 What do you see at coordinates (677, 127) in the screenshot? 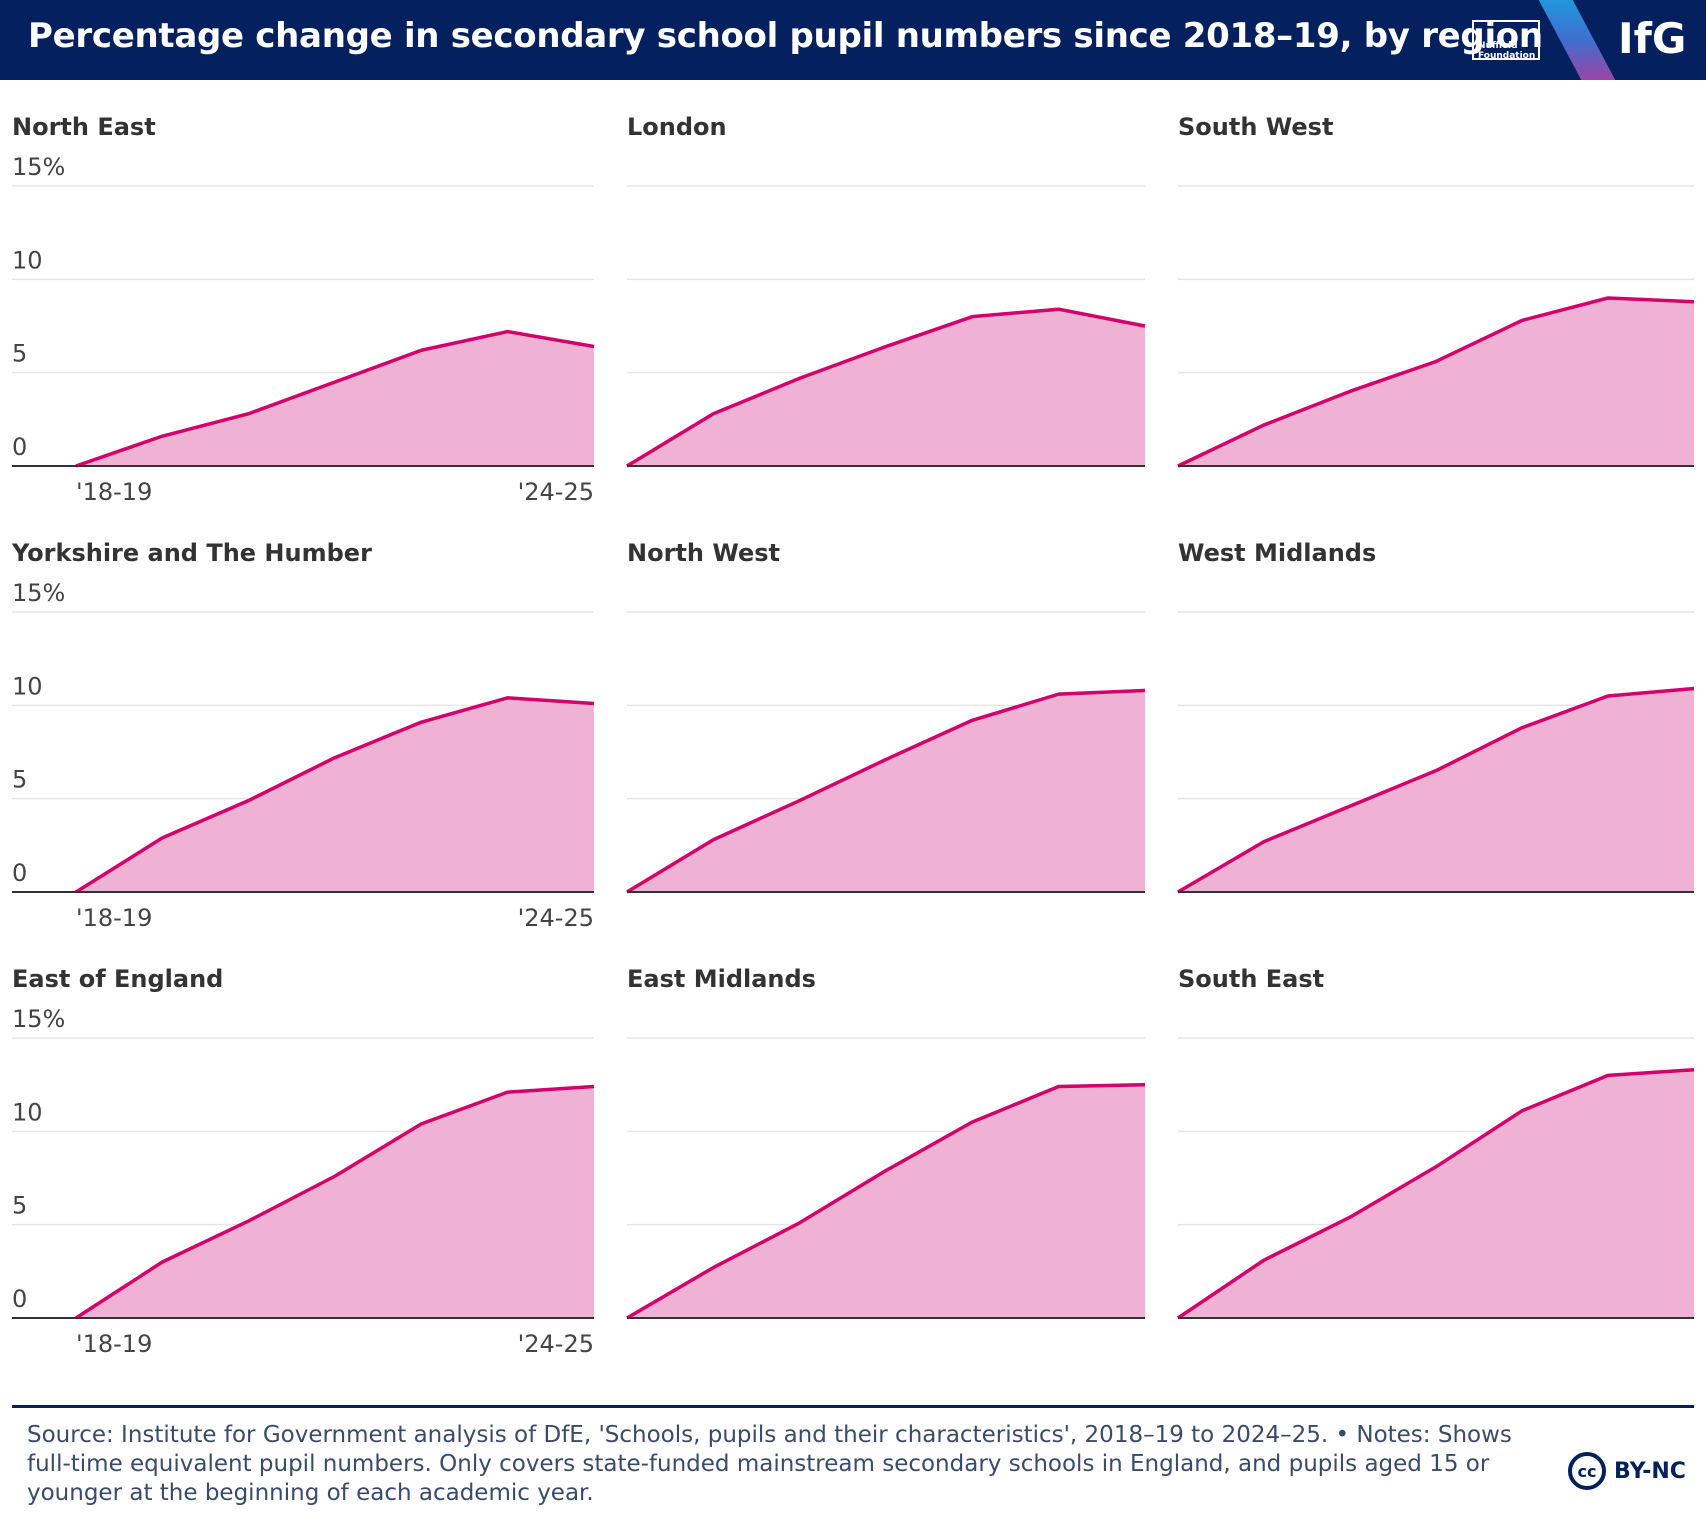
I see `panel-title: London` at bounding box center [677, 127].